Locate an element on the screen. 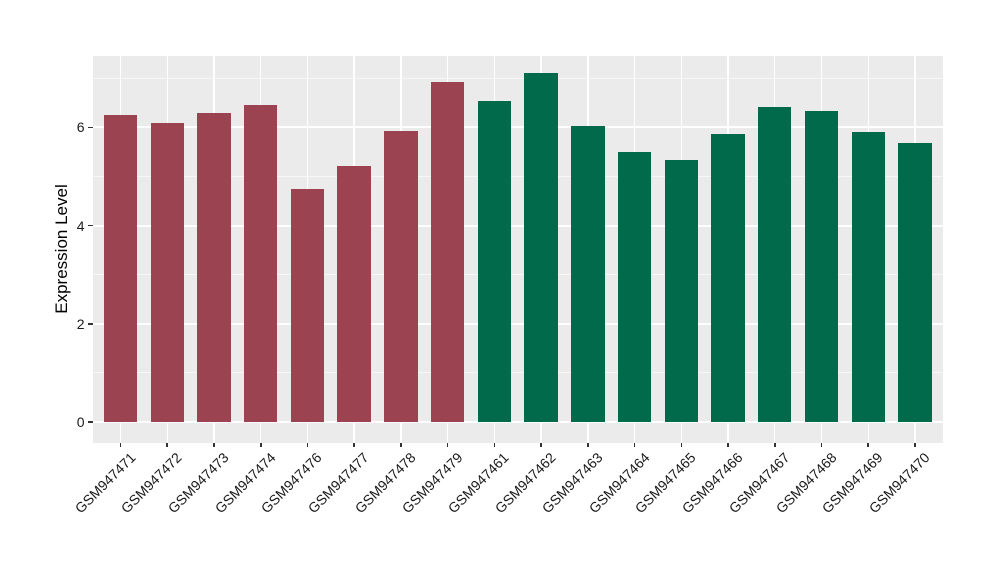  y-tick-label-2: 2 is located at coordinates (80, 323).